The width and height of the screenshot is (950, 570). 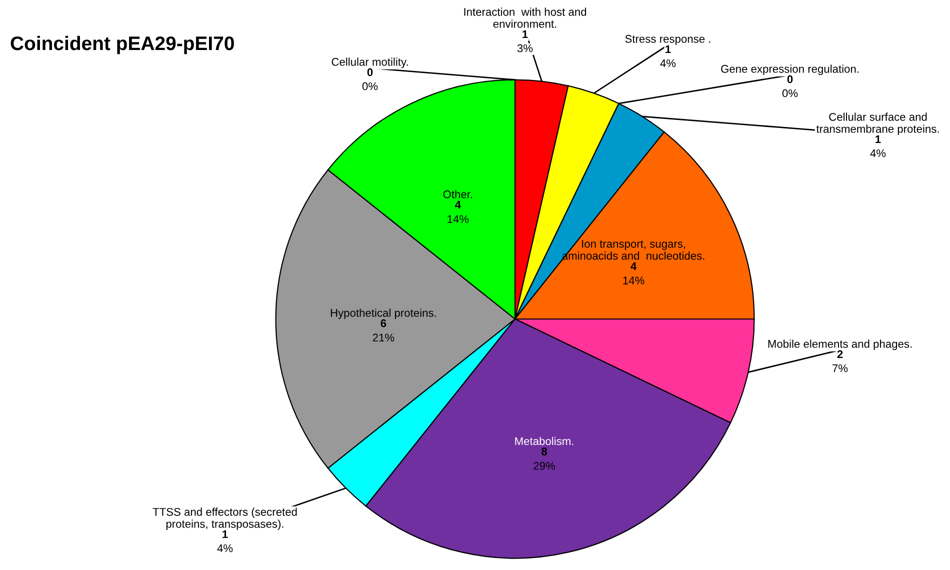 I want to click on slice-label: Stress response ., so click(x=667, y=39).